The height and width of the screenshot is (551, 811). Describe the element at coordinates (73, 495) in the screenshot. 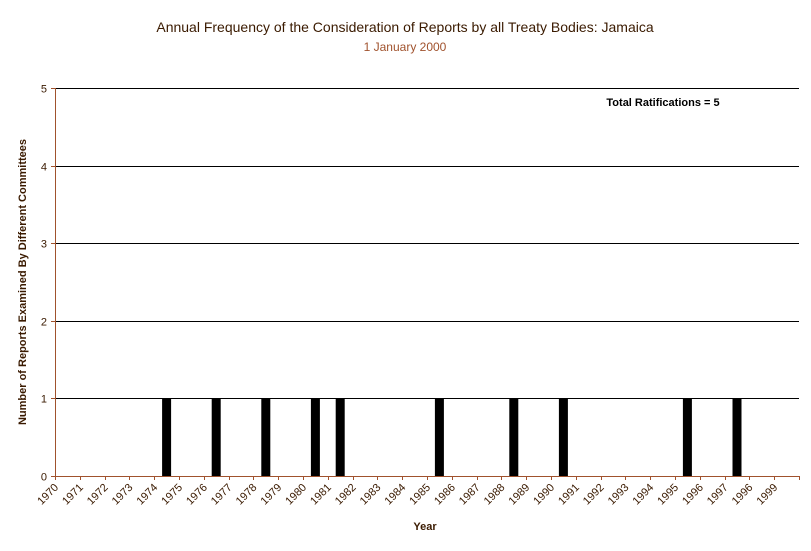

I see `x-tick-label: 1971` at that location.